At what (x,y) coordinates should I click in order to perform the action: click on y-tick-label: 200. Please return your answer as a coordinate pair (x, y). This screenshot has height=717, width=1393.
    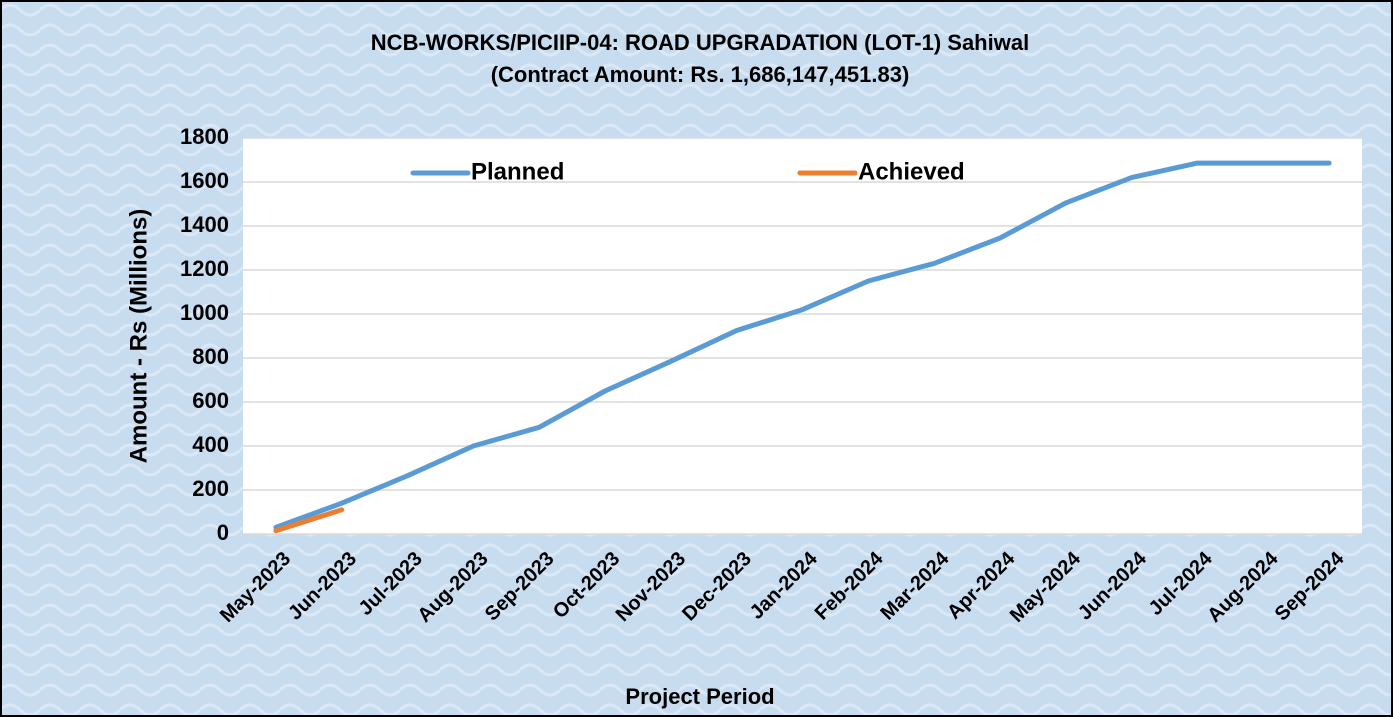
    Looking at the image, I should click on (210, 488).